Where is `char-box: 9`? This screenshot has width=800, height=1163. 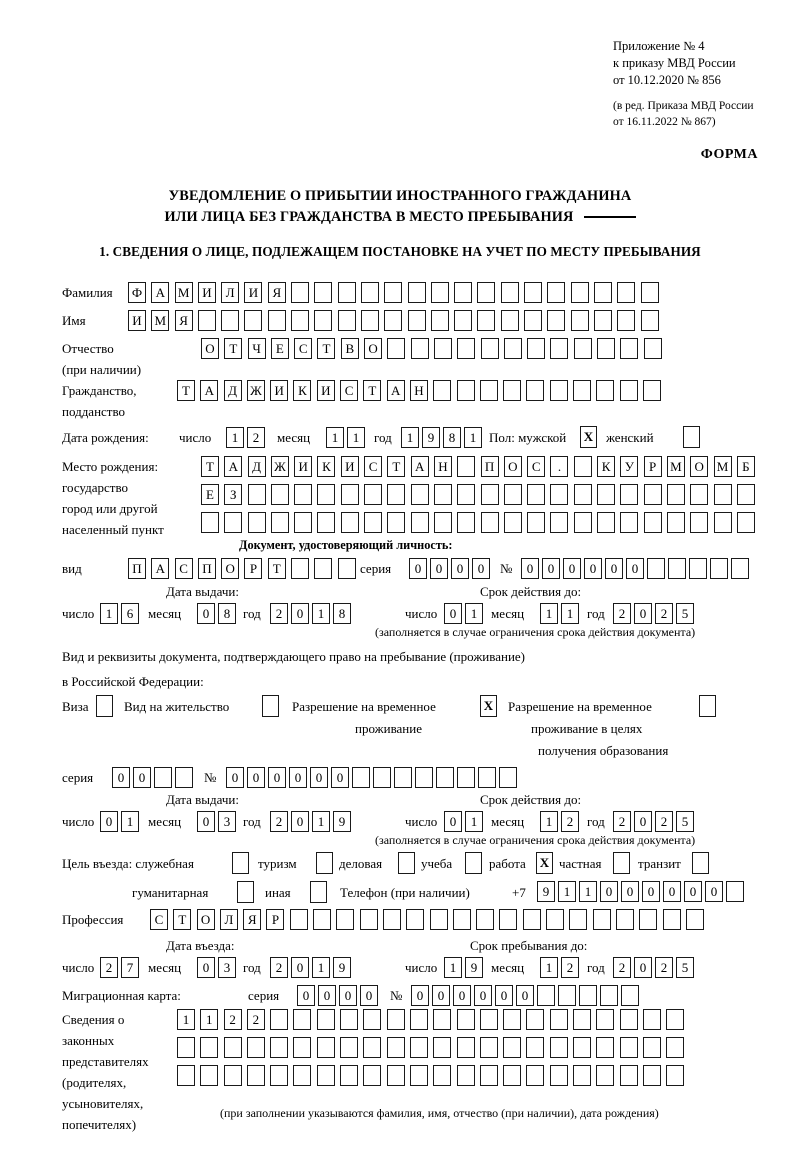
char-box: 9 is located at coordinates (546, 891).